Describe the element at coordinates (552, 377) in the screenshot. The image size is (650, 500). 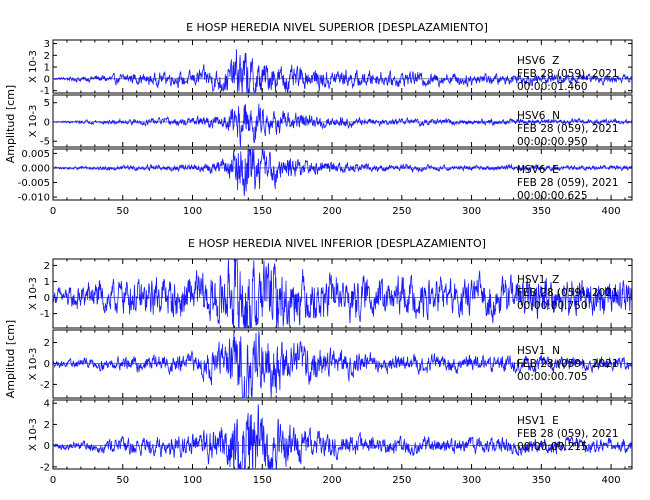
I see `time-label: 00:00:00.705` at that location.